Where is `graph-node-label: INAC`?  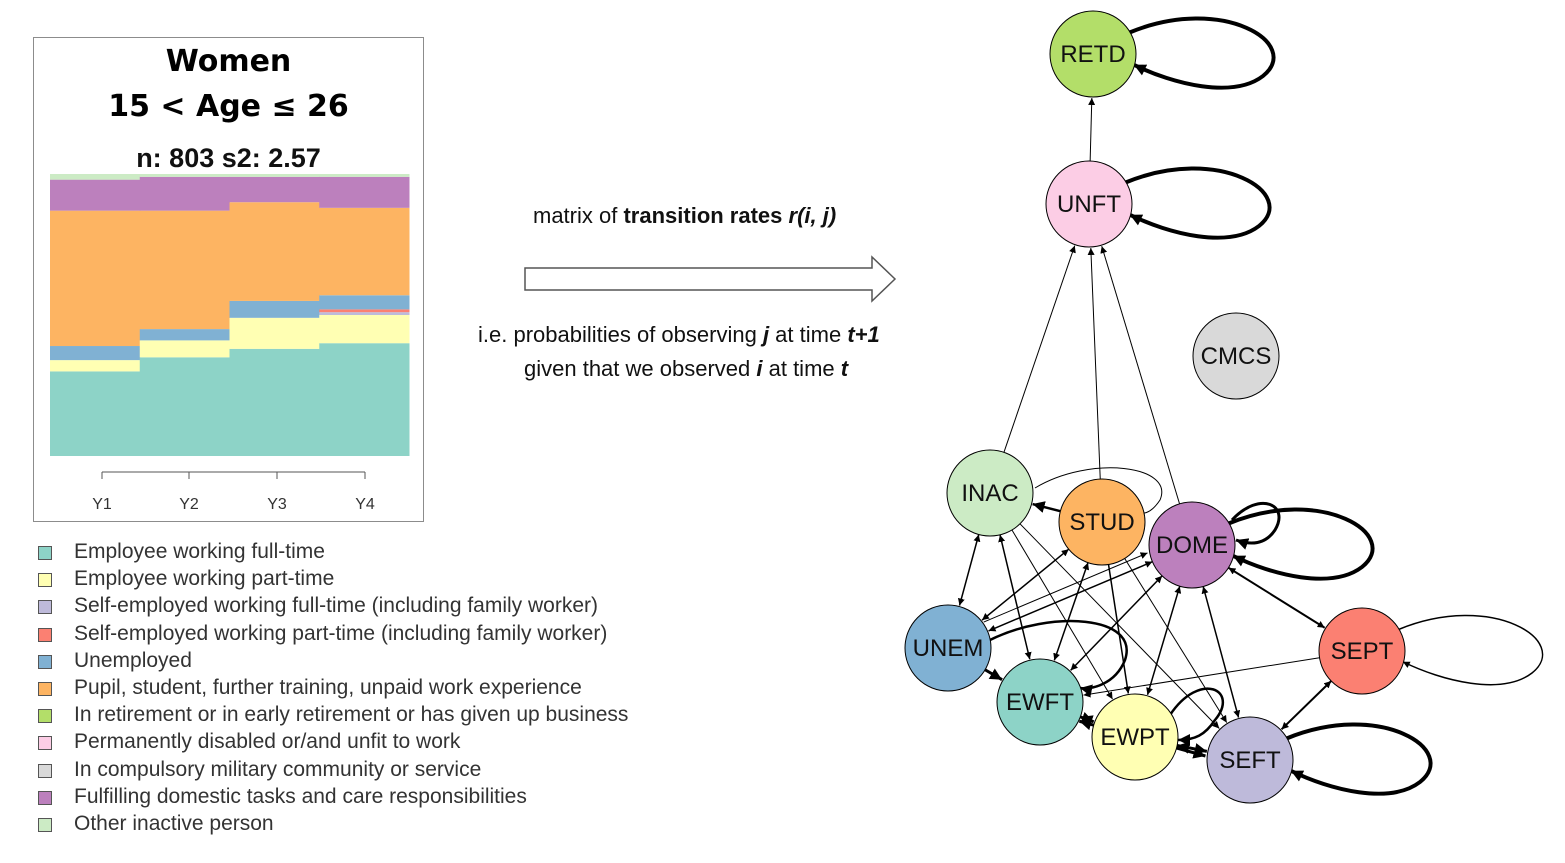
graph-node-label: INAC is located at coordinates (989, 493).